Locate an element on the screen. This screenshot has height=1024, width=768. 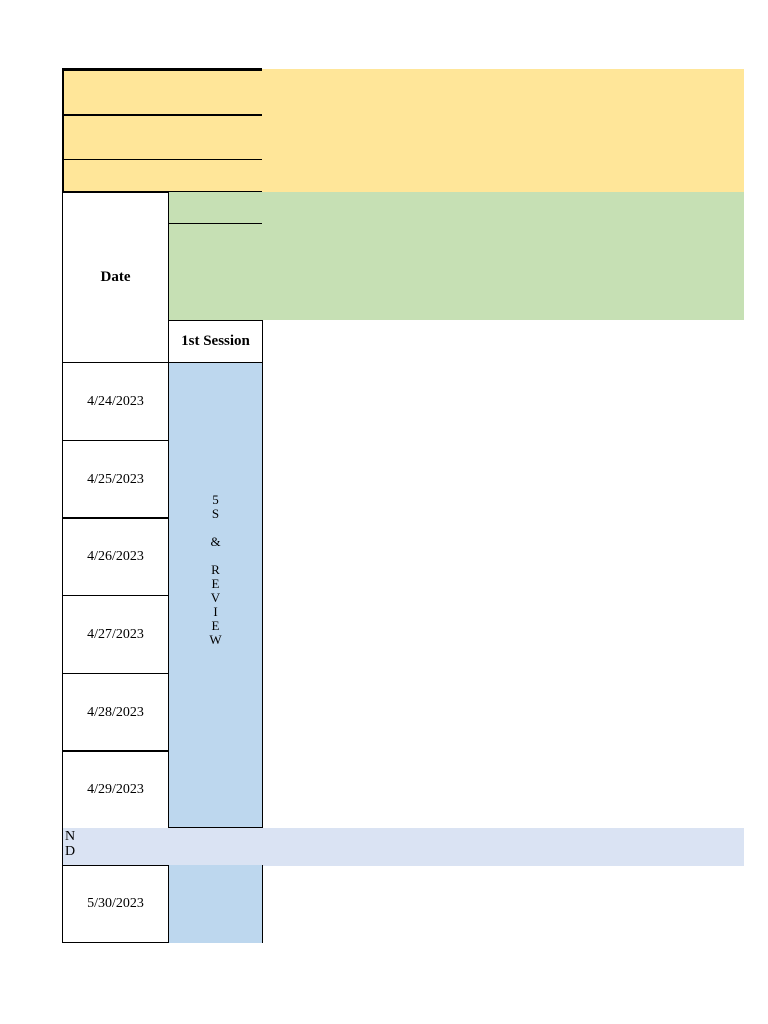
session-letter: I is located at coordinates (215, 611).